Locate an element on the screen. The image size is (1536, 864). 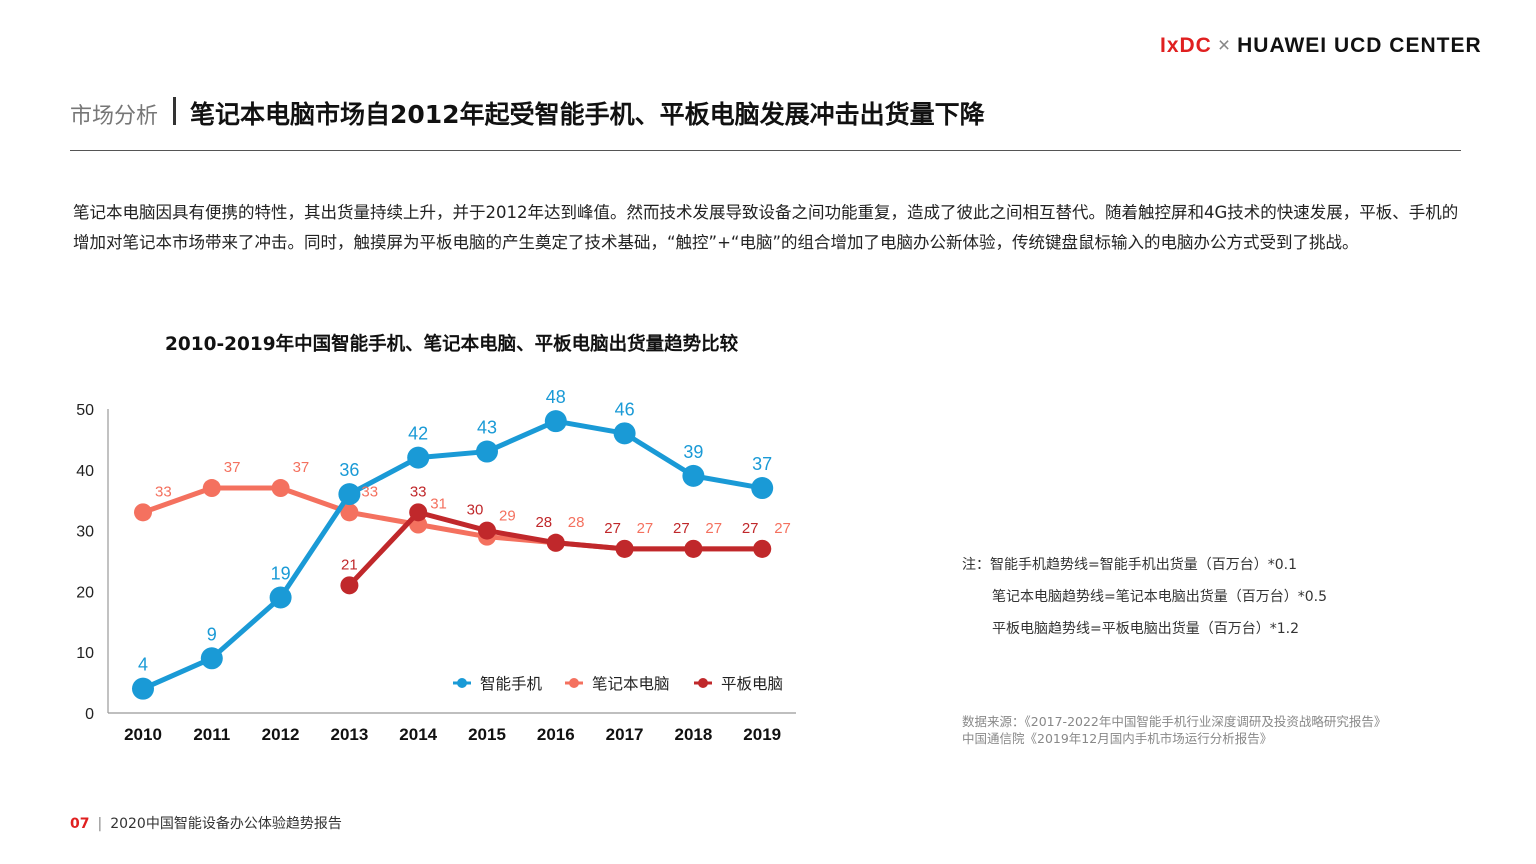
footer: 07 | 2020中国智能设备办公体验趋势报告 is located at coordinates (206, 823).